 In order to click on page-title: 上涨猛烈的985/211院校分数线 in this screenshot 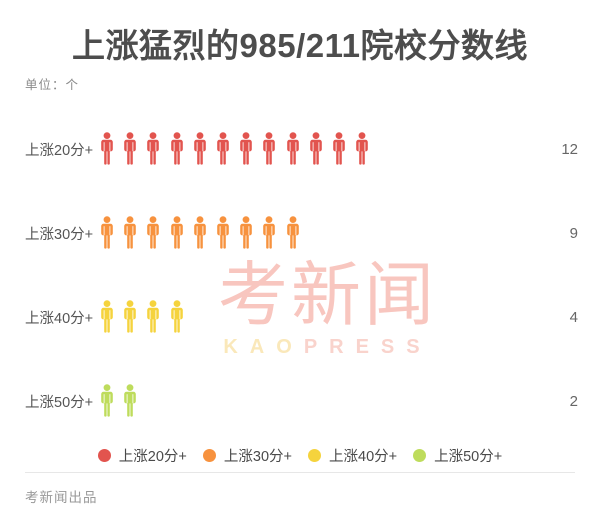, I will do `click(300, 45)`.